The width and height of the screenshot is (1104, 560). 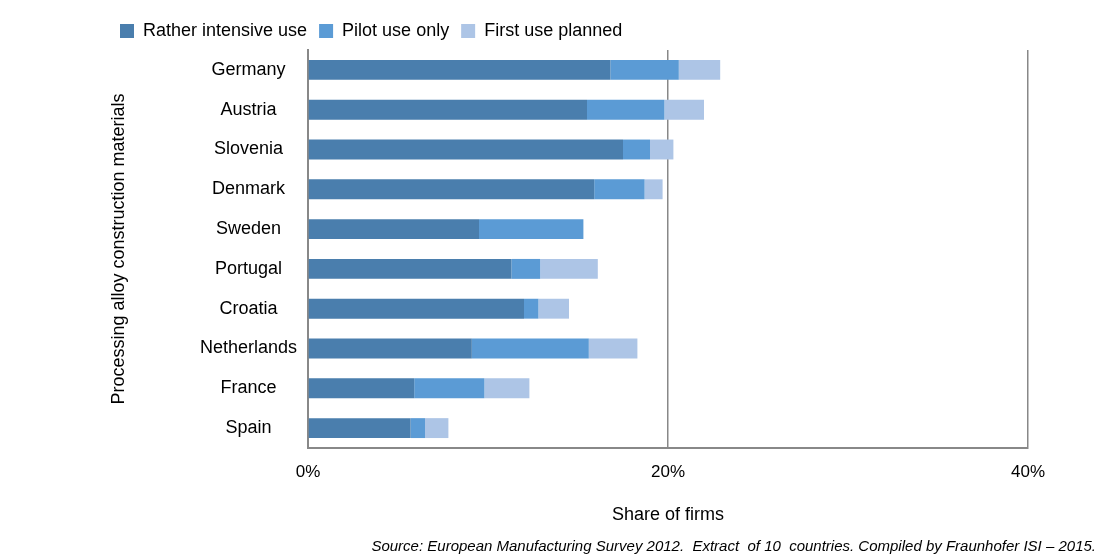 I want to click on x-tick-label: 20%, so click(x=668, y=471).